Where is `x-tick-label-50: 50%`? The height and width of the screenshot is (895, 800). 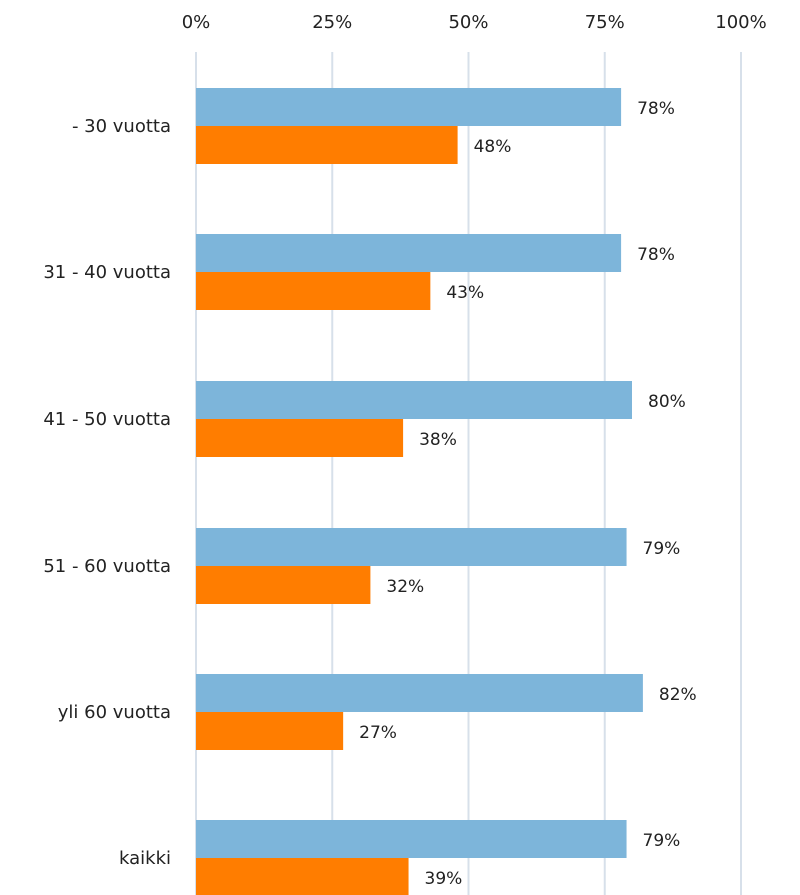 x-tick-label-50: 50% is located at coordinates (468, 22).